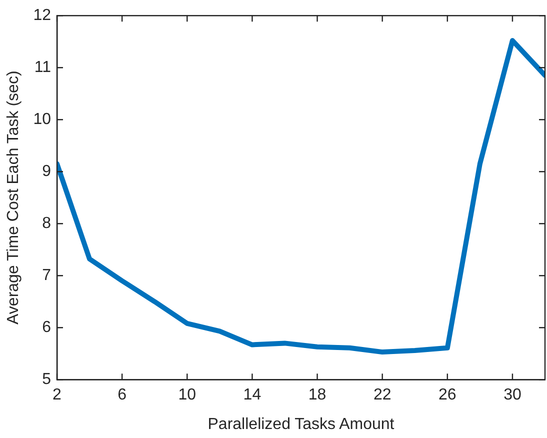 This screenshot has width=547, height=438. Describe the element at coordinates (301, 424) in the screenshot. I see `x-axis-title: Parallelized Tasks Amount` at that location.